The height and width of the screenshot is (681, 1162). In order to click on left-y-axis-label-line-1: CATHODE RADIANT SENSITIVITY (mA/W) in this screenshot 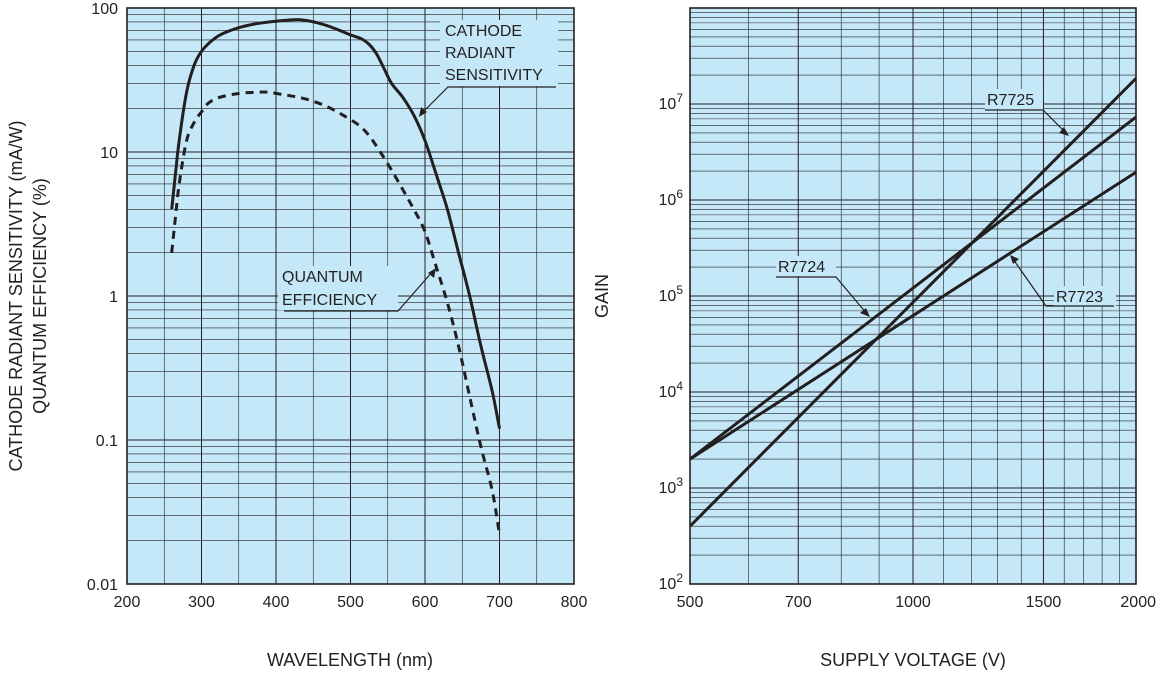, I will do `click(16, 295)`.